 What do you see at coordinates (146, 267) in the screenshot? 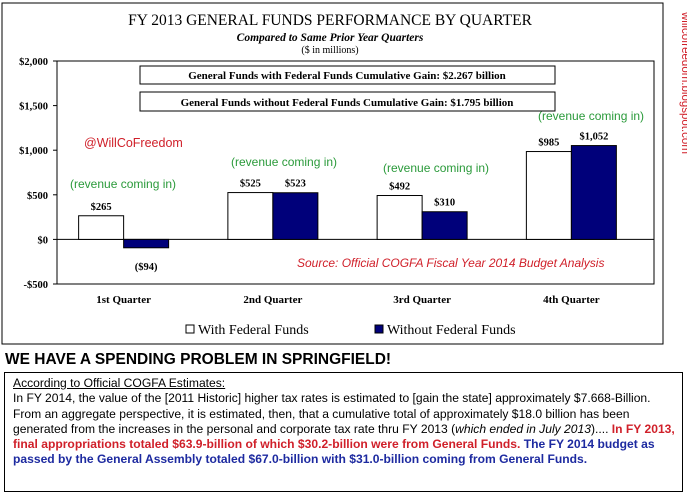
I see `bar-data-label: ($94)` at bounding box center [146, 267].